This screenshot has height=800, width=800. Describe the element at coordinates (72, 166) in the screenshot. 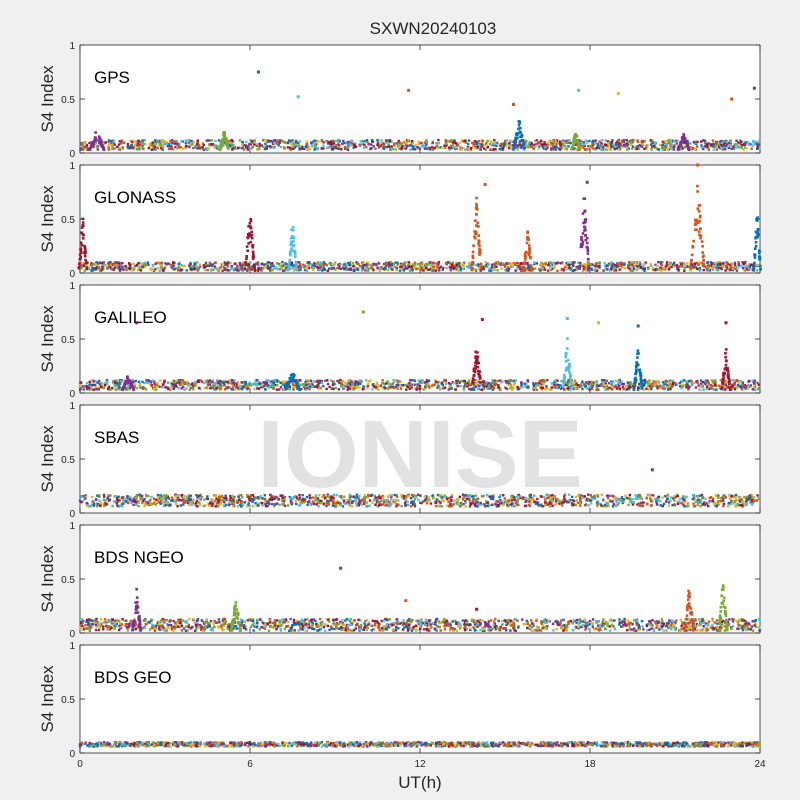

I see `y-tick-label: 1` at that location.